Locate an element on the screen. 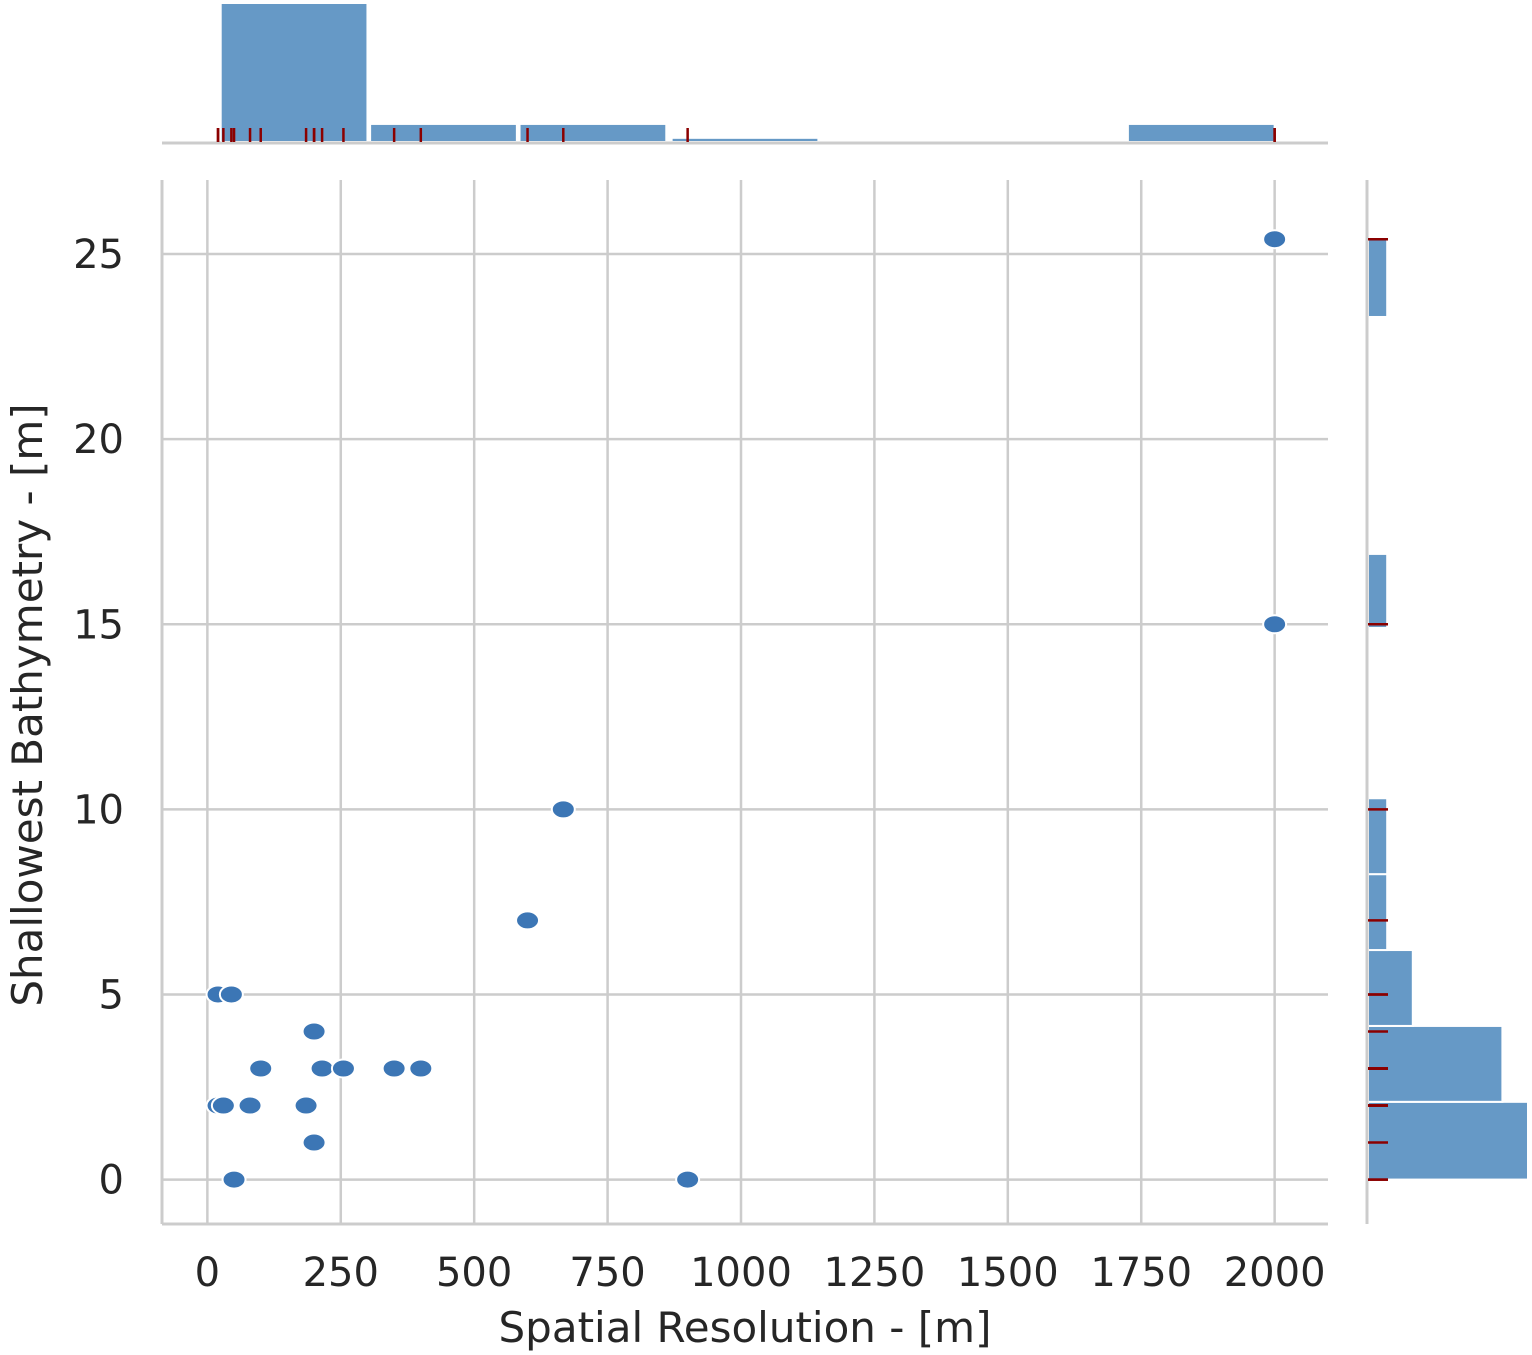 This screenshot has width=1532, height=1355. top-marginal-histogram is located at coordinates (745, 73).